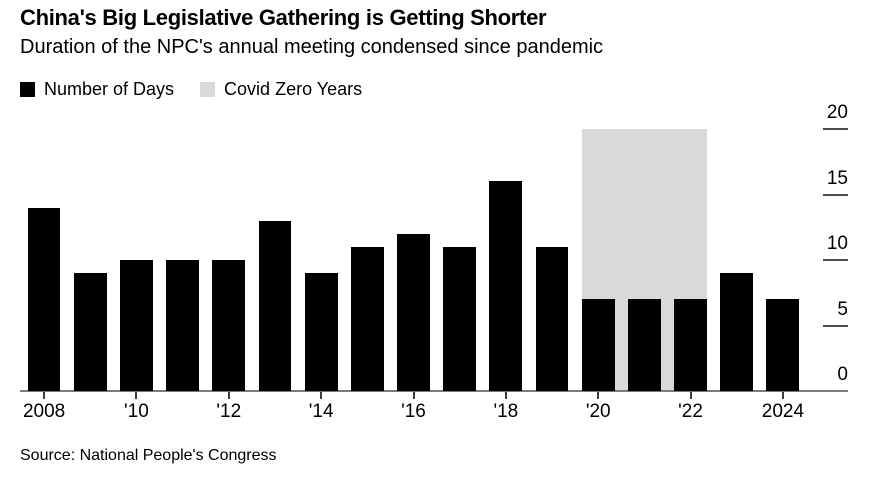 This screenshot has height=483, width=874. I want to click on source-note: Source: National People's Congress, so click(148, 455).